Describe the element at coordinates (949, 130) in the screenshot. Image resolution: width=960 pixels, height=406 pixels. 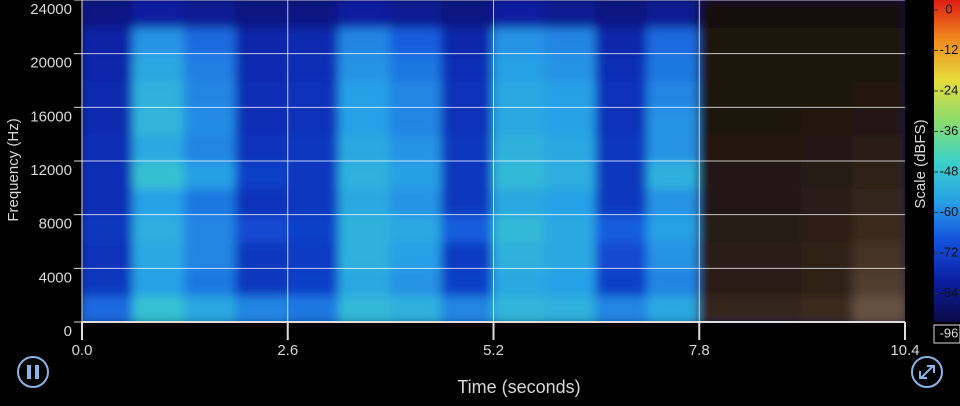
I see `colorbar-tick-label: -36` at that location.